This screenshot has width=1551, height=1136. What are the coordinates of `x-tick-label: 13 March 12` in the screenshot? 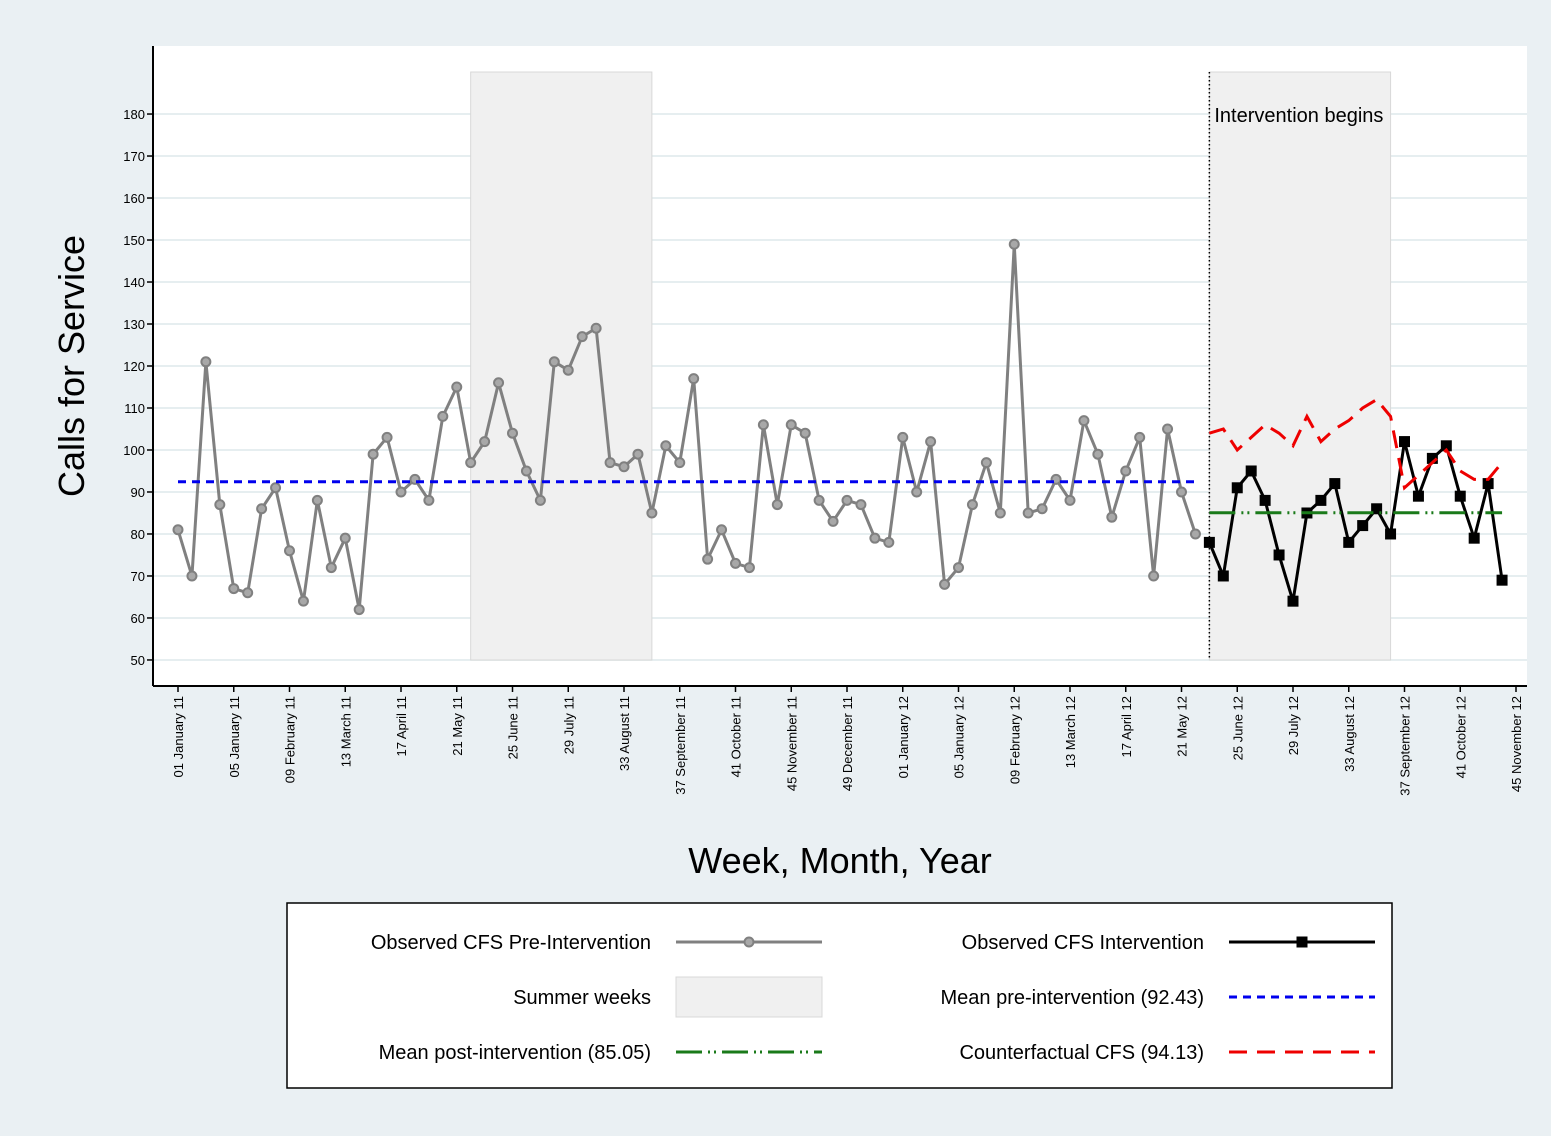 It's located at (1070, 732).